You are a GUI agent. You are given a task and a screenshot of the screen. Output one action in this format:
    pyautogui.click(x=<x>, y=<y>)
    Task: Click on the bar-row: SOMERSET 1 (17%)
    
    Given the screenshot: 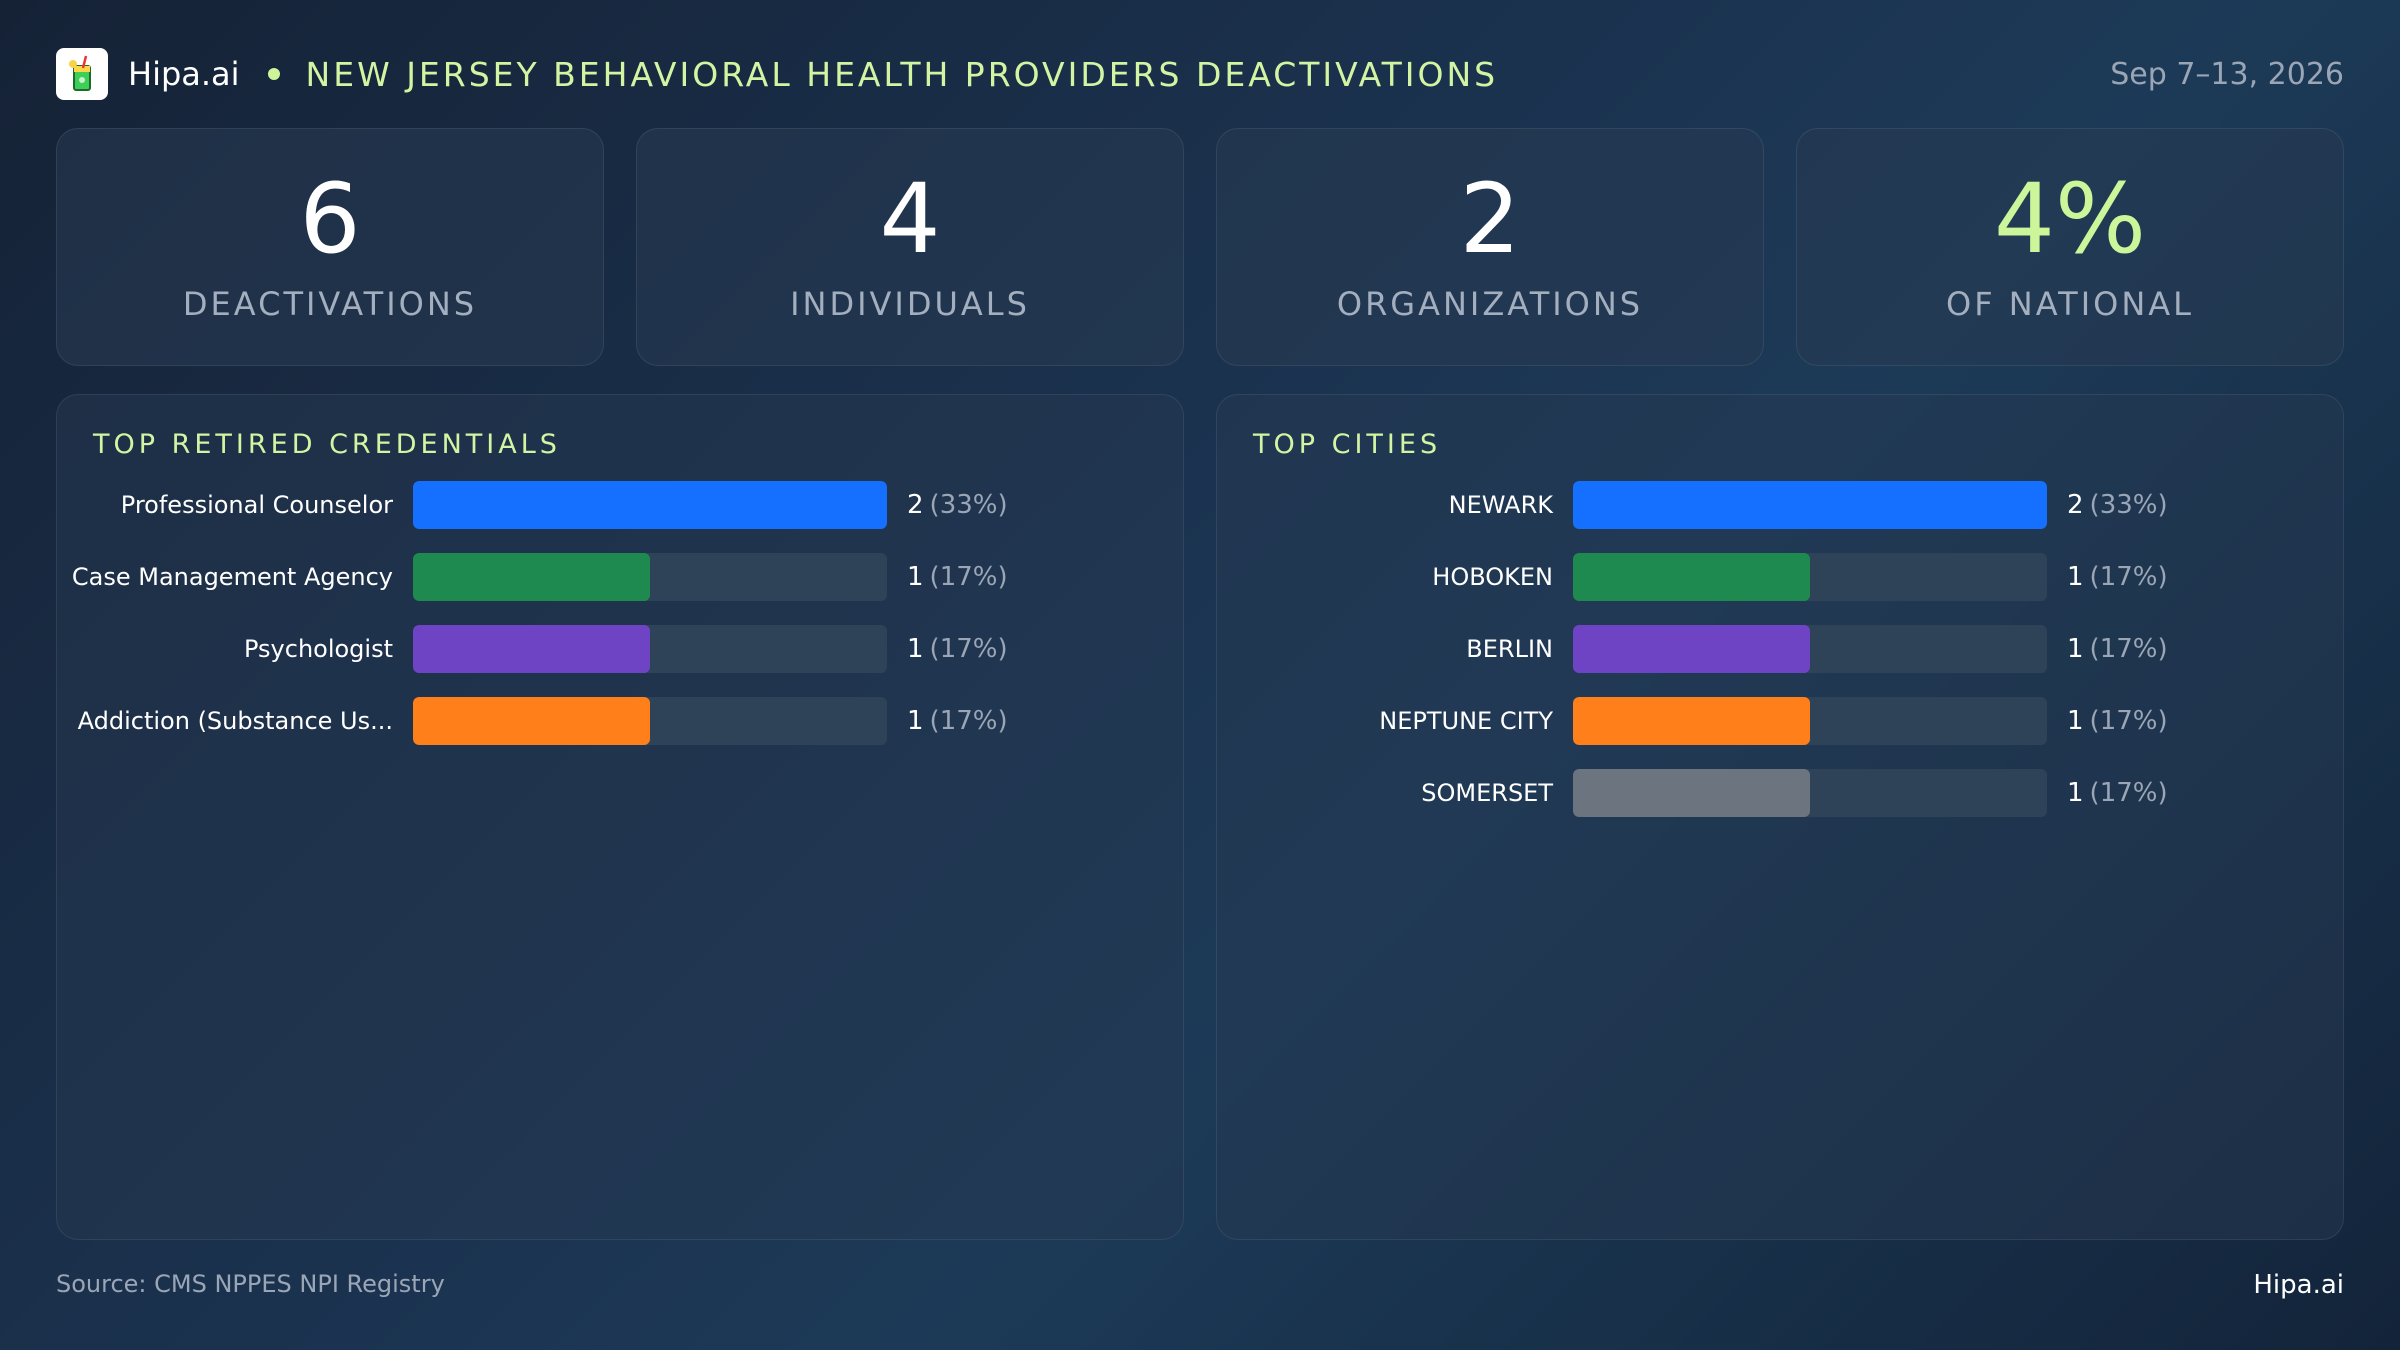 What is the action you would take?
    pyautogui.click(x=1780, y=793)
    